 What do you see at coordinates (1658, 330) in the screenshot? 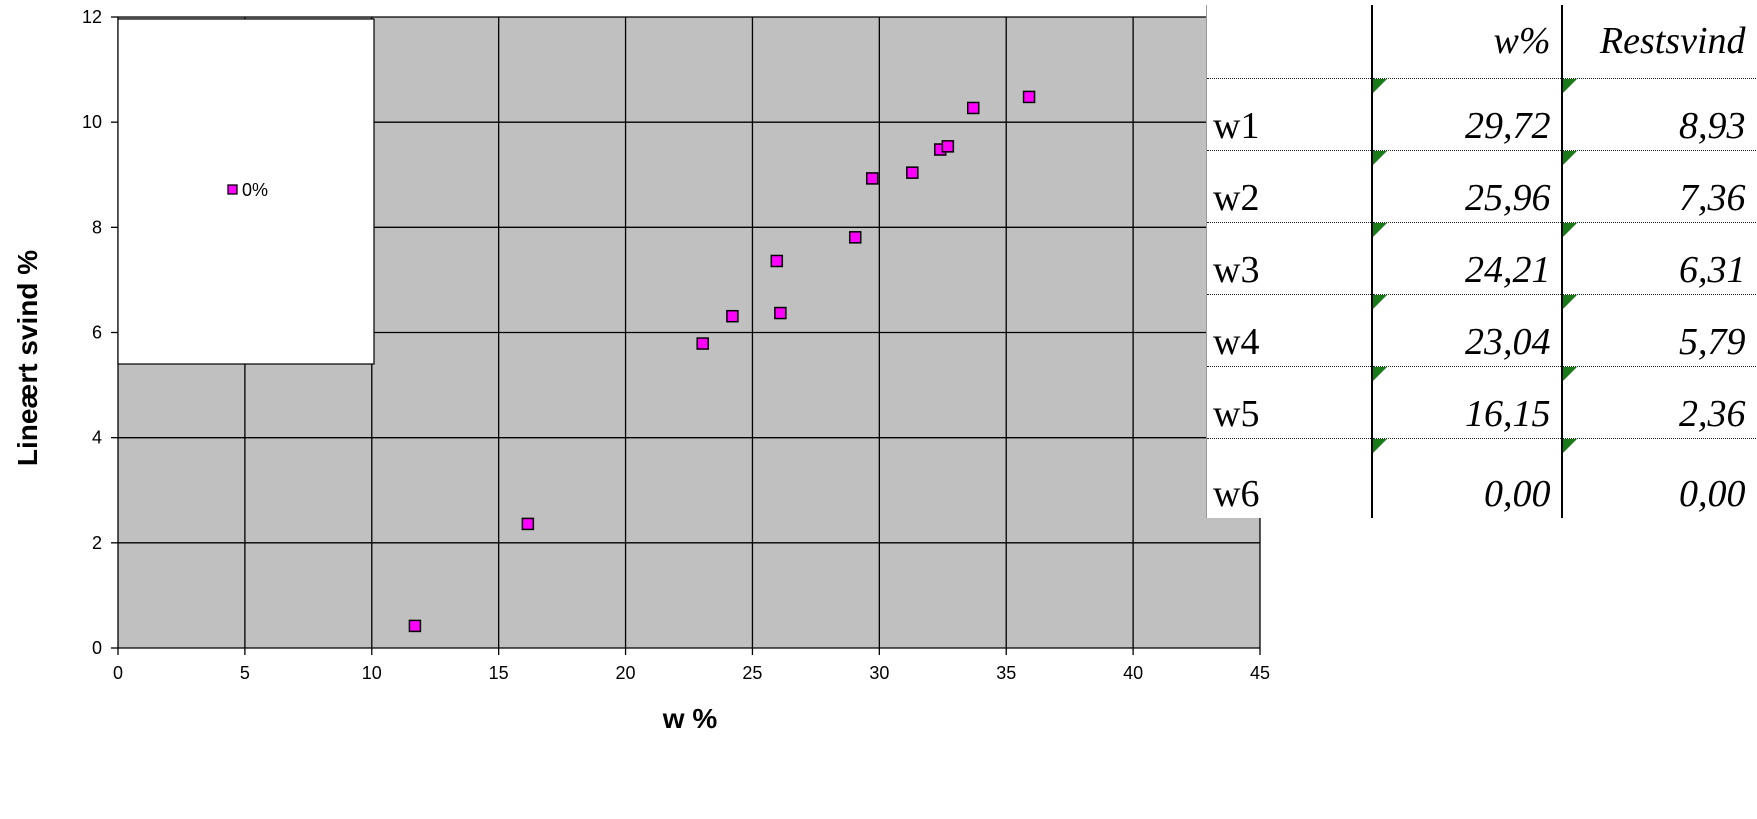
I see `restsvind-value-cell: 5,79` at bounding box center [1658, 330].